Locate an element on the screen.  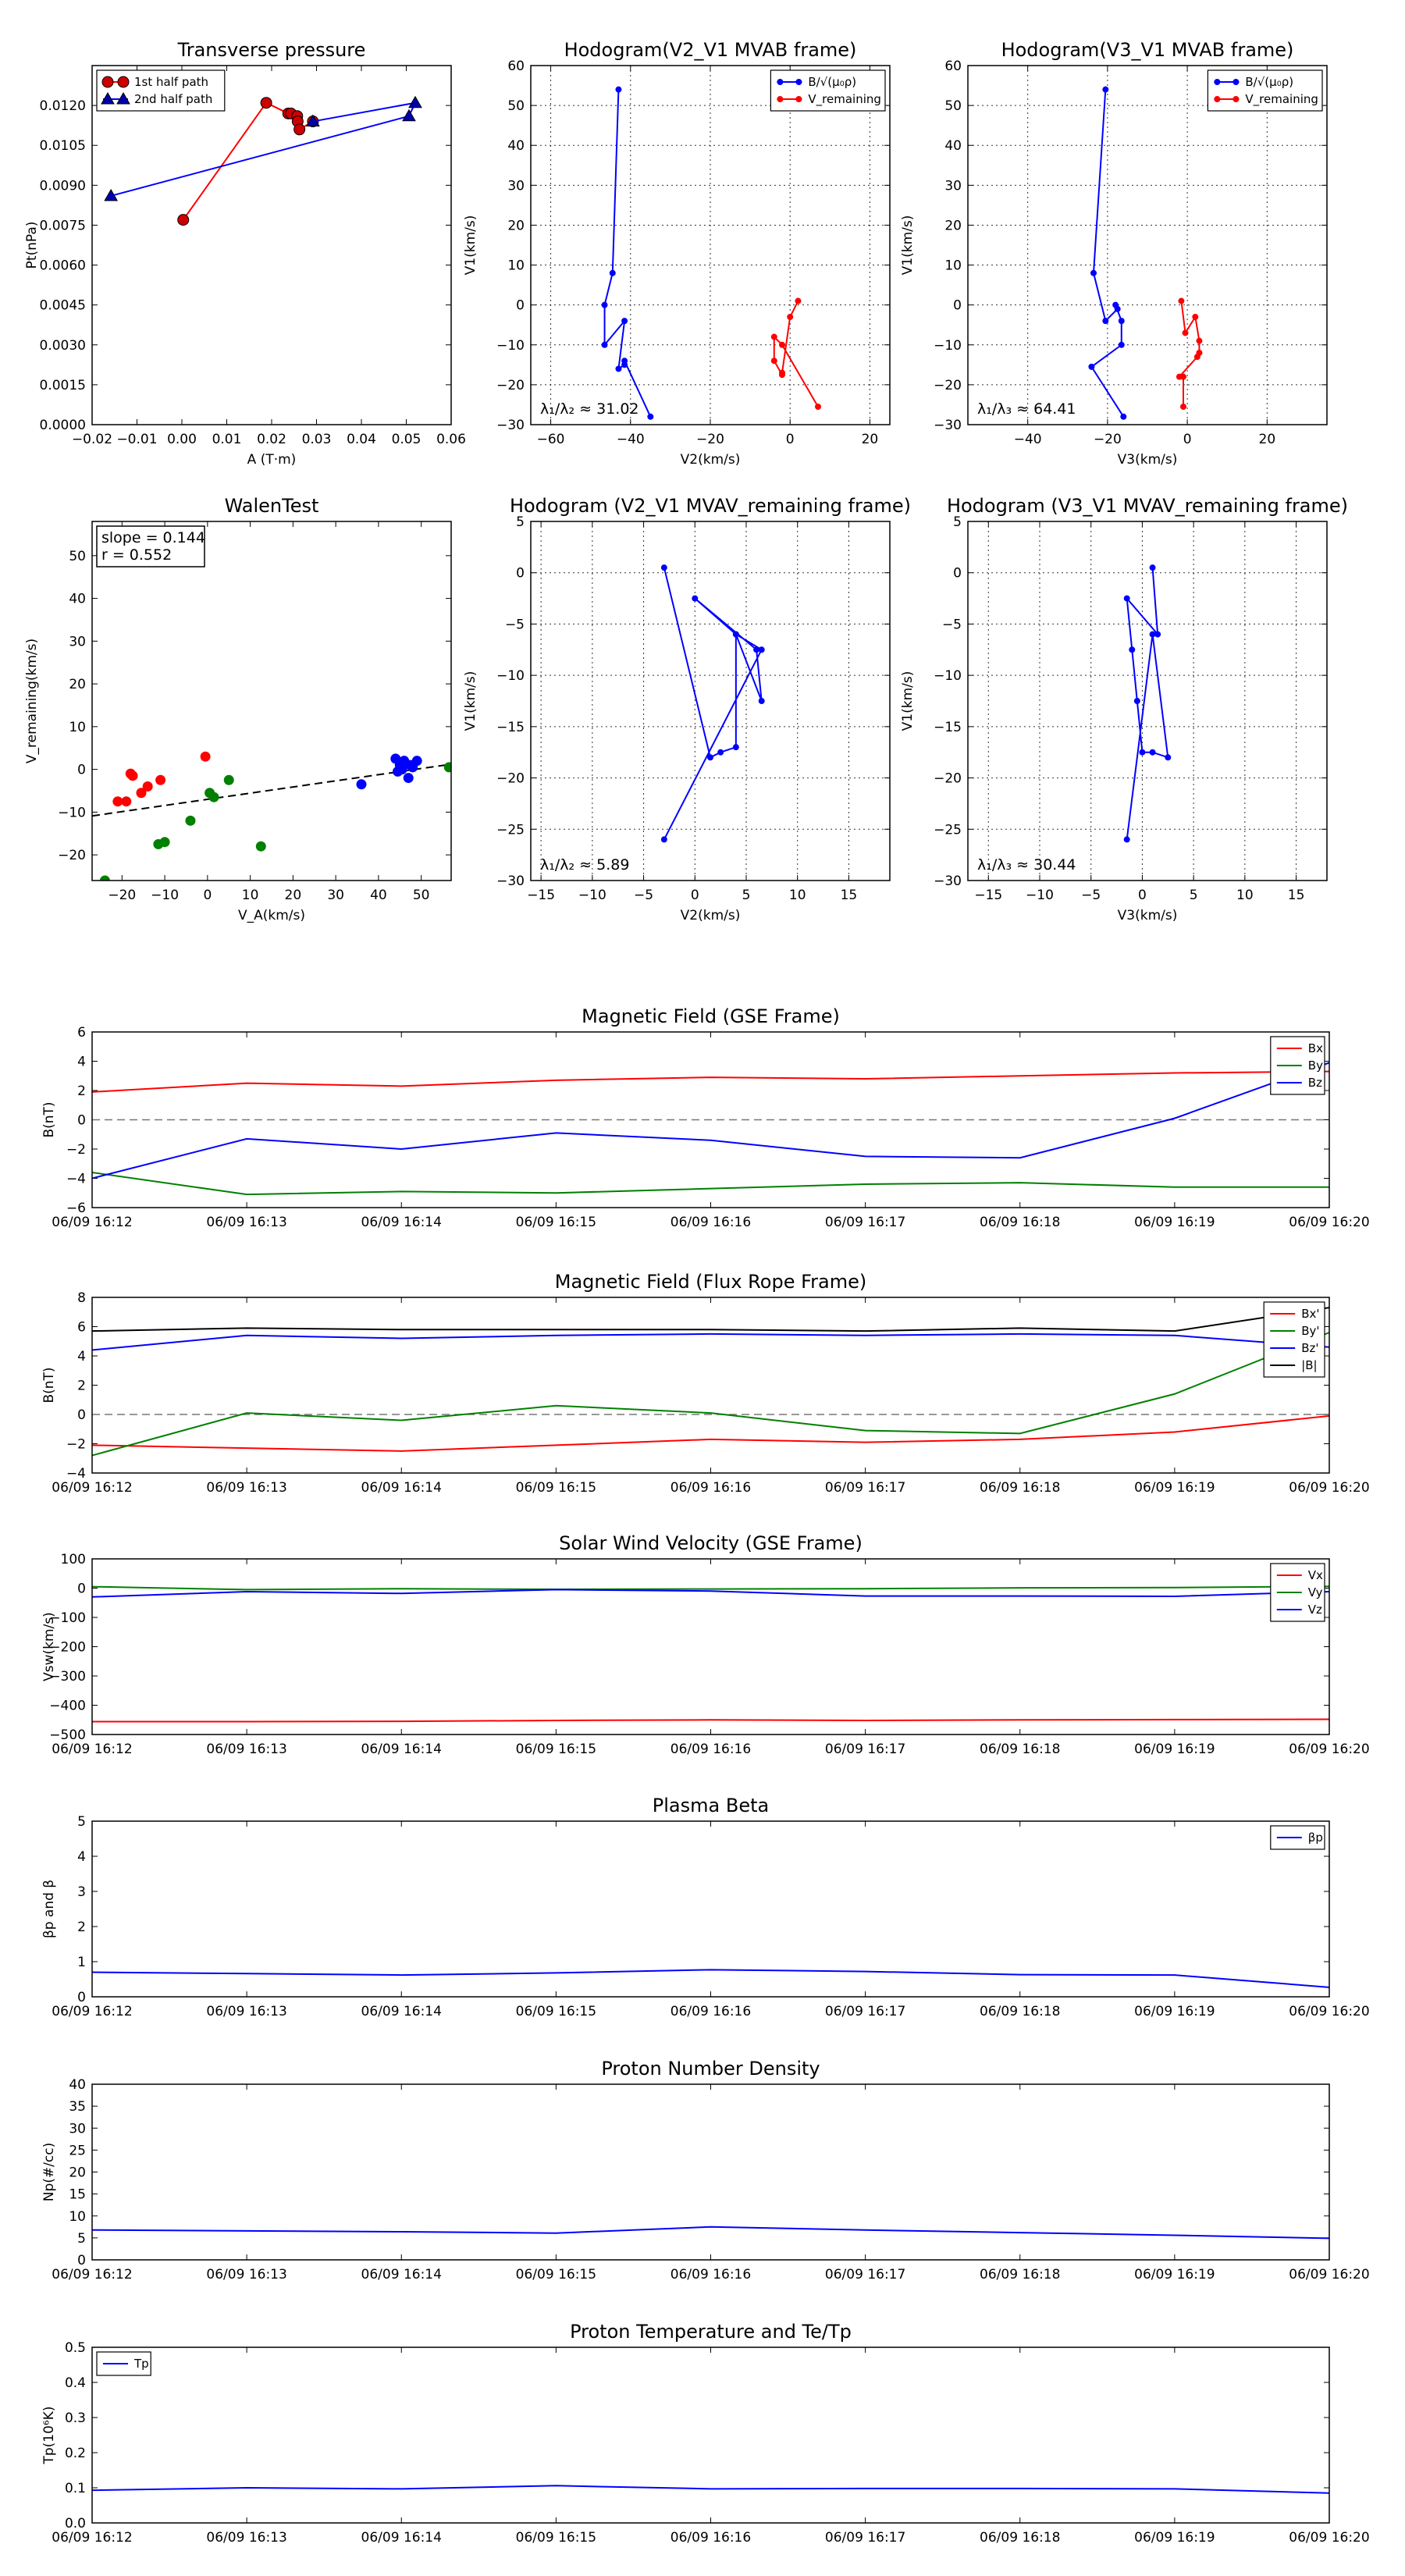
legend-label: Vz is located at coordinates (1315, 1610).